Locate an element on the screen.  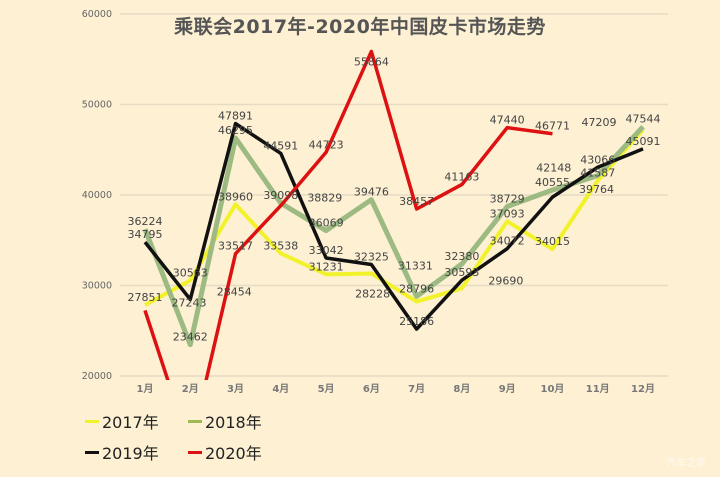
legend-item-2017: 2017年 is located at coordinates (122, 421).